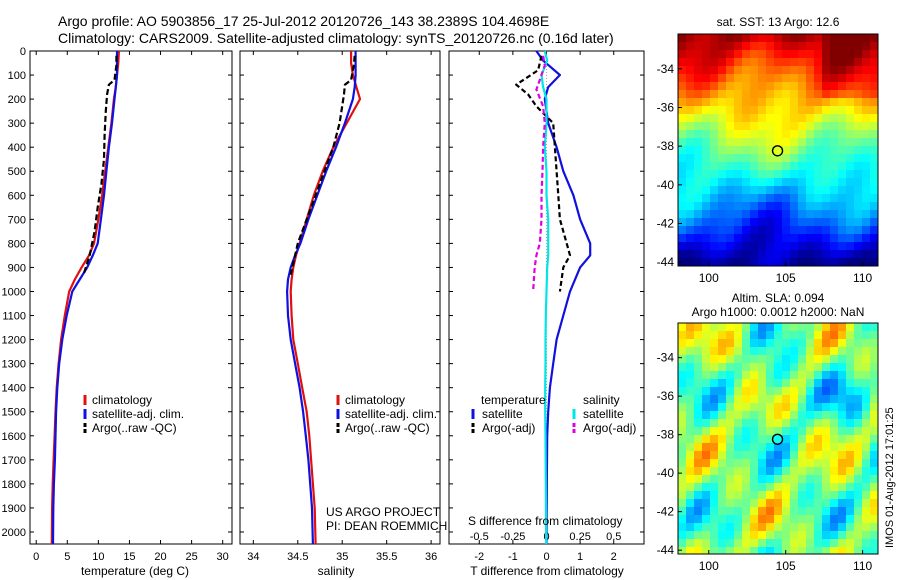  I want to click on legend-label-s-satellite: satellite, so click(603, 414).